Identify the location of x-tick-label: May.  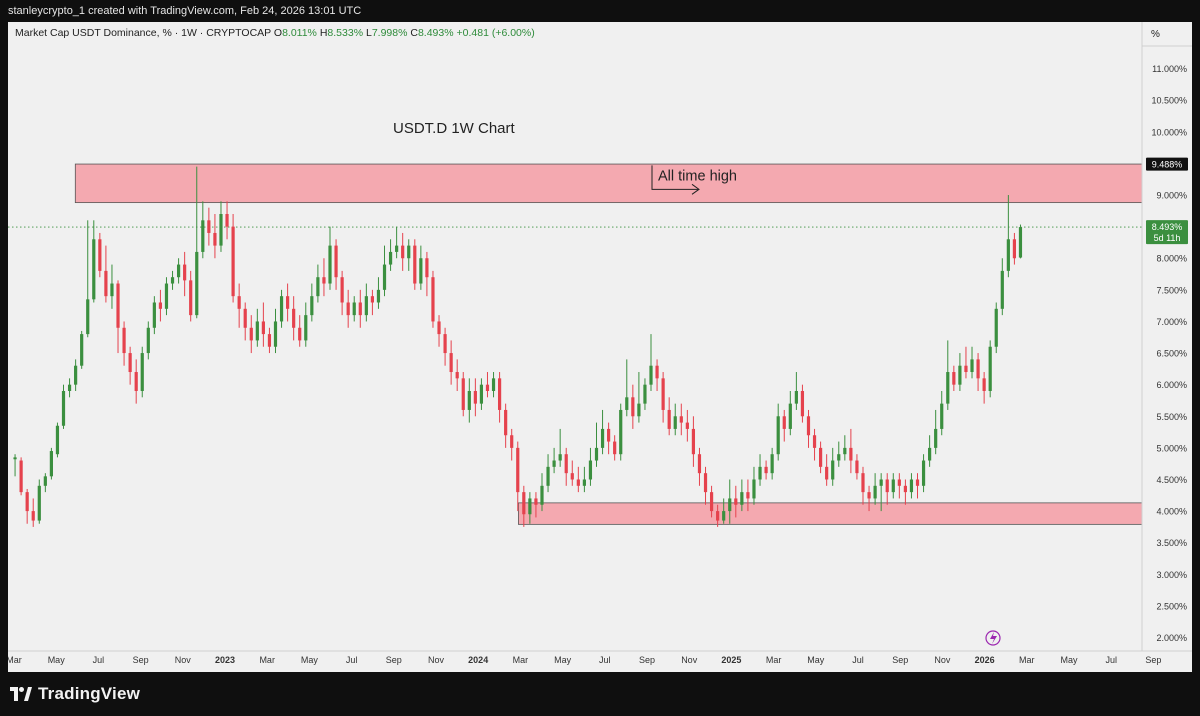
(1069, 660).